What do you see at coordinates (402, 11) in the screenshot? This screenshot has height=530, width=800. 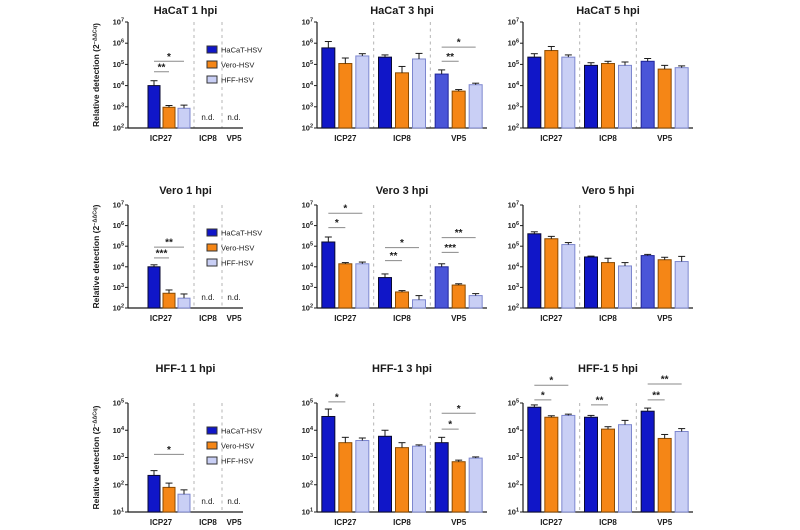 I see `chart-title: HaCaT 3 hpi` at bounding box center [402, 11].